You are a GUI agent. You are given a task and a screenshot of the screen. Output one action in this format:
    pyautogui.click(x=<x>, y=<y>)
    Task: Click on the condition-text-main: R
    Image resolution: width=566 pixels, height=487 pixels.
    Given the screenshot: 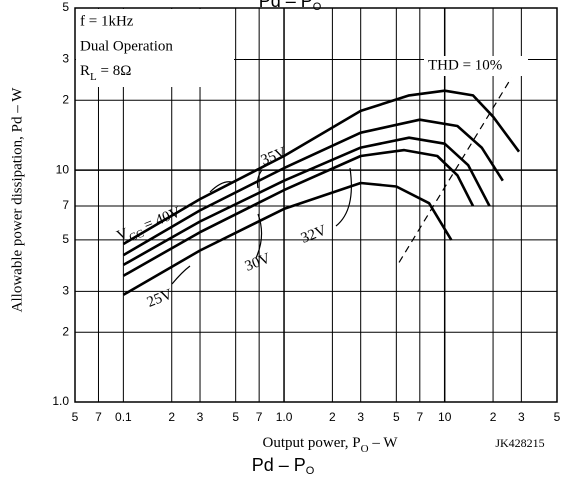 What is the action you would take?
    pyautogui.click(x=85, y=71)
    